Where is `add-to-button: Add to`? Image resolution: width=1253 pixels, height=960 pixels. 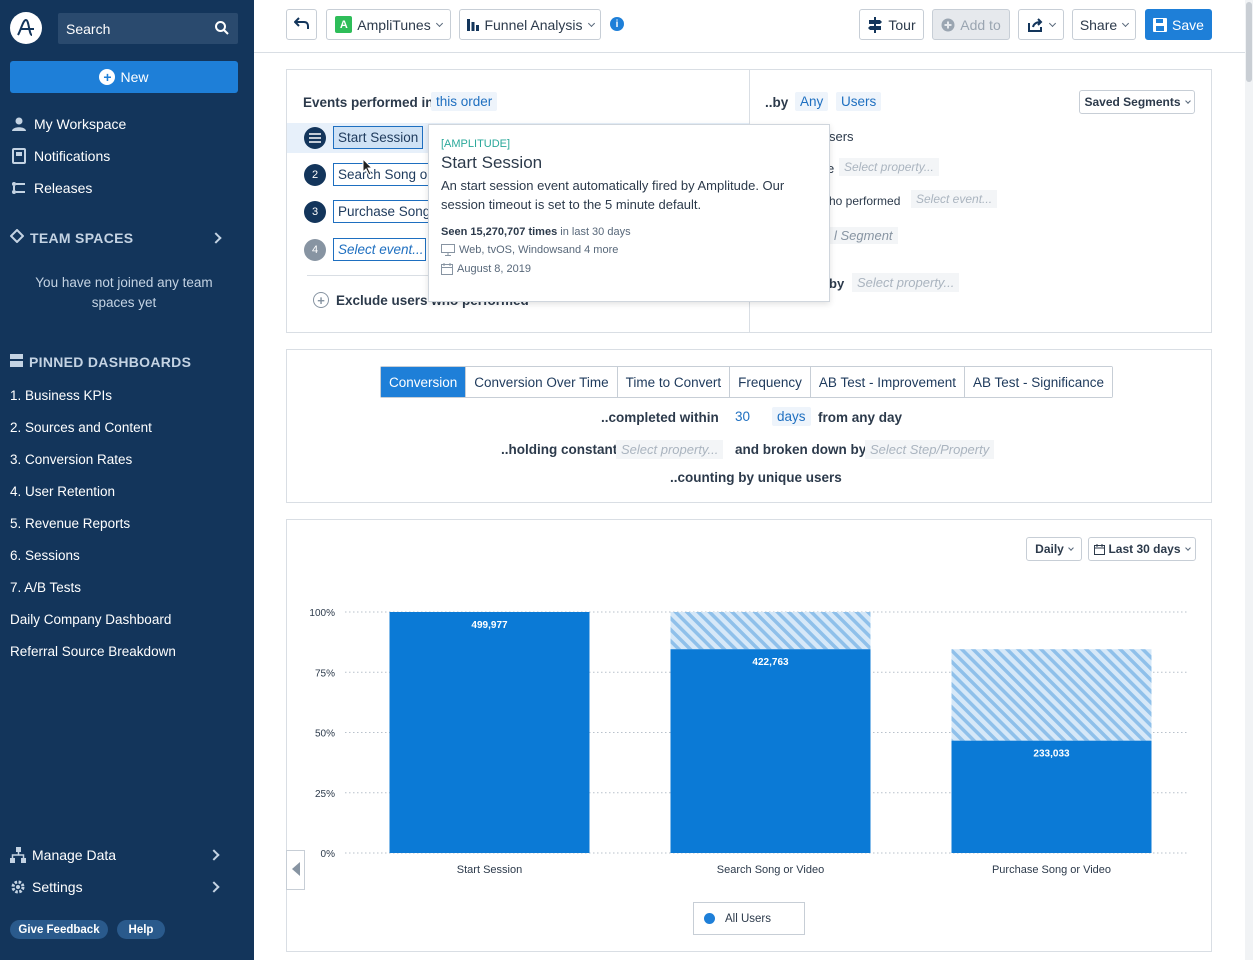 add-to-button: Add to is located at coordinates (971, 24).